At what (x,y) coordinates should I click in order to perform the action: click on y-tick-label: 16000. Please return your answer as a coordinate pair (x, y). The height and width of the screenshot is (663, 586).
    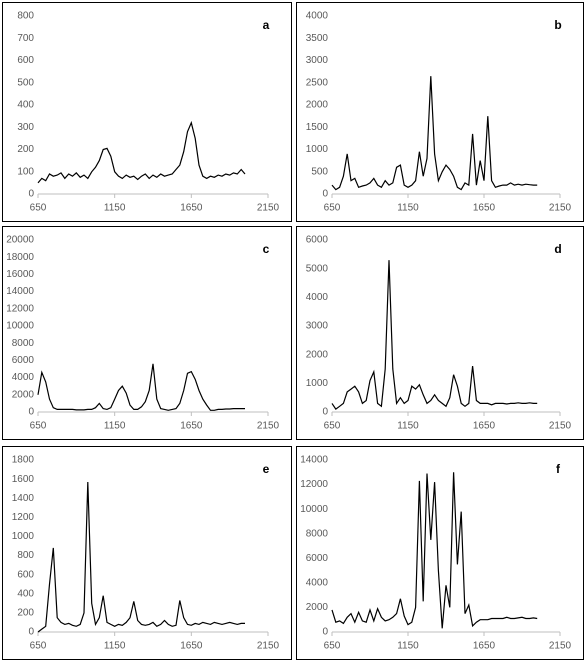
    Looking at the image, I should click on (20, 274).